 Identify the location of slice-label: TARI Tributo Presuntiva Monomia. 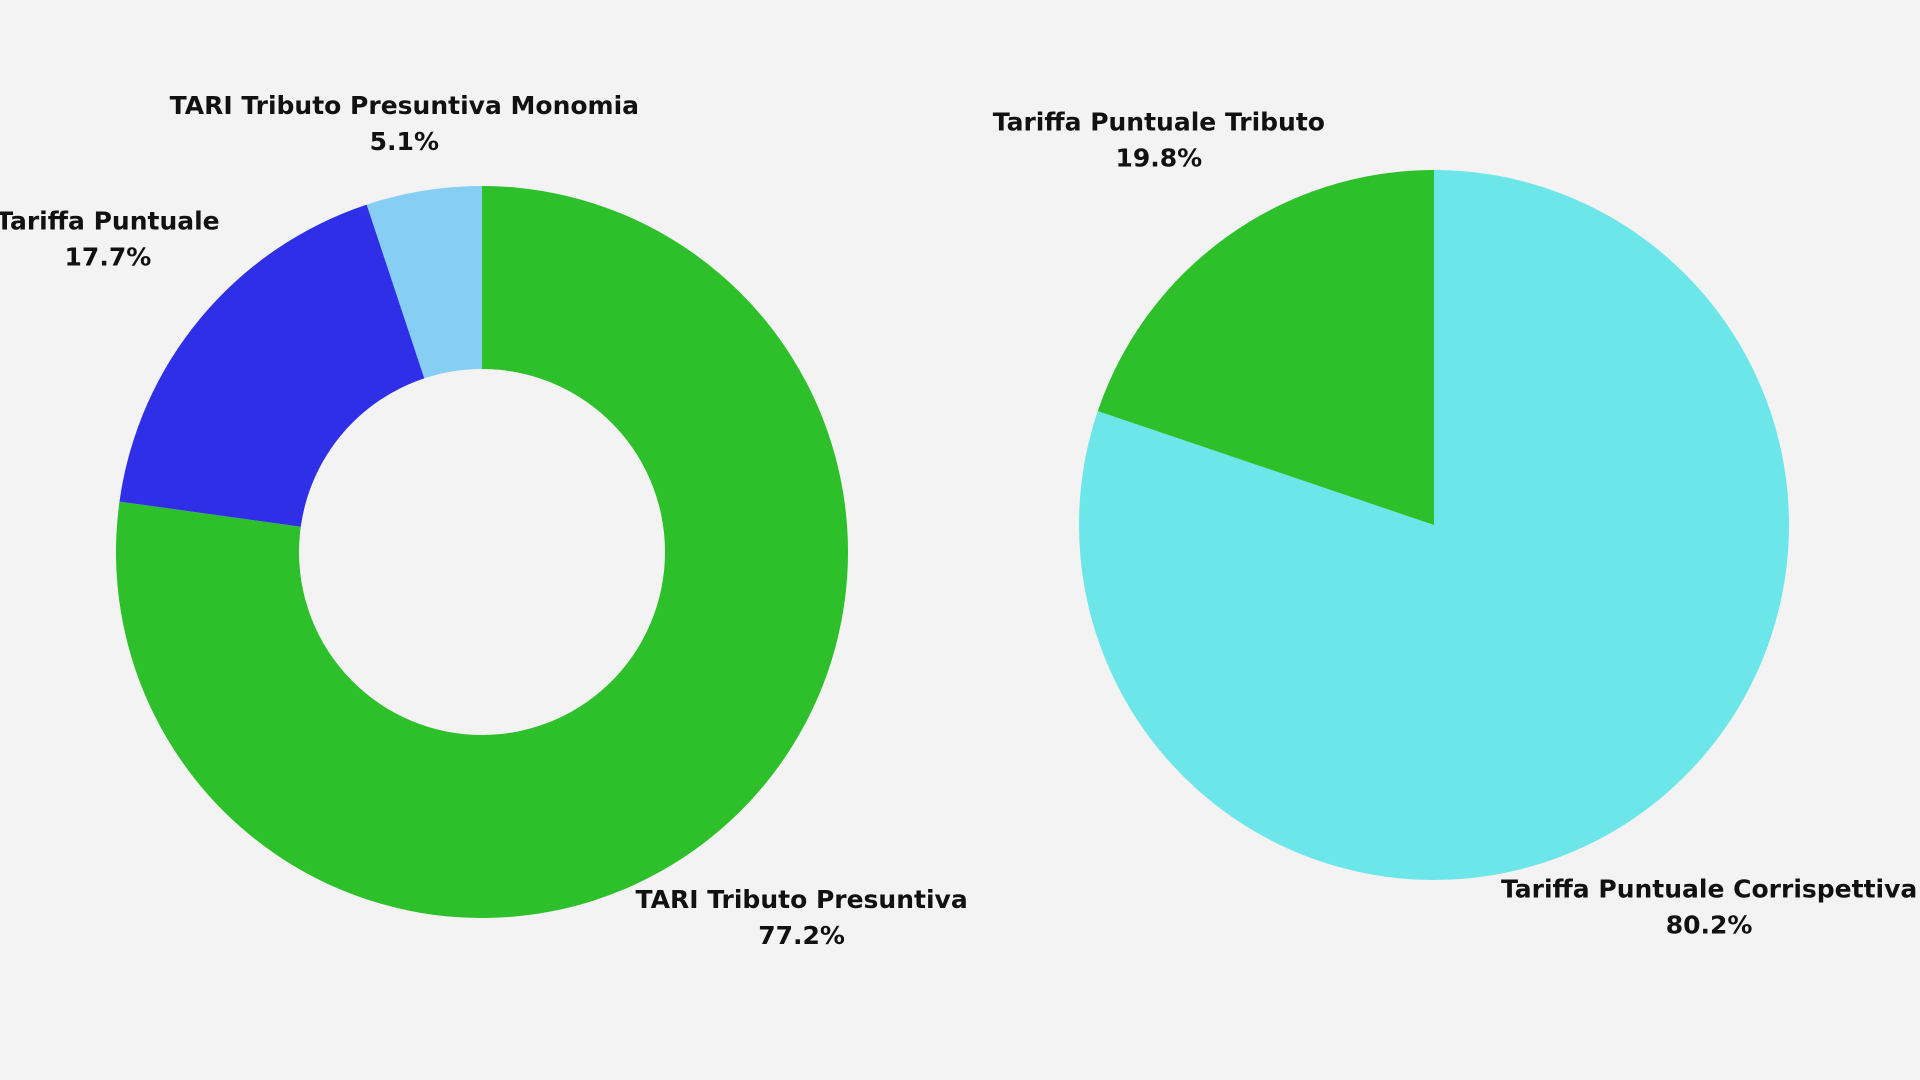
(404, 105).